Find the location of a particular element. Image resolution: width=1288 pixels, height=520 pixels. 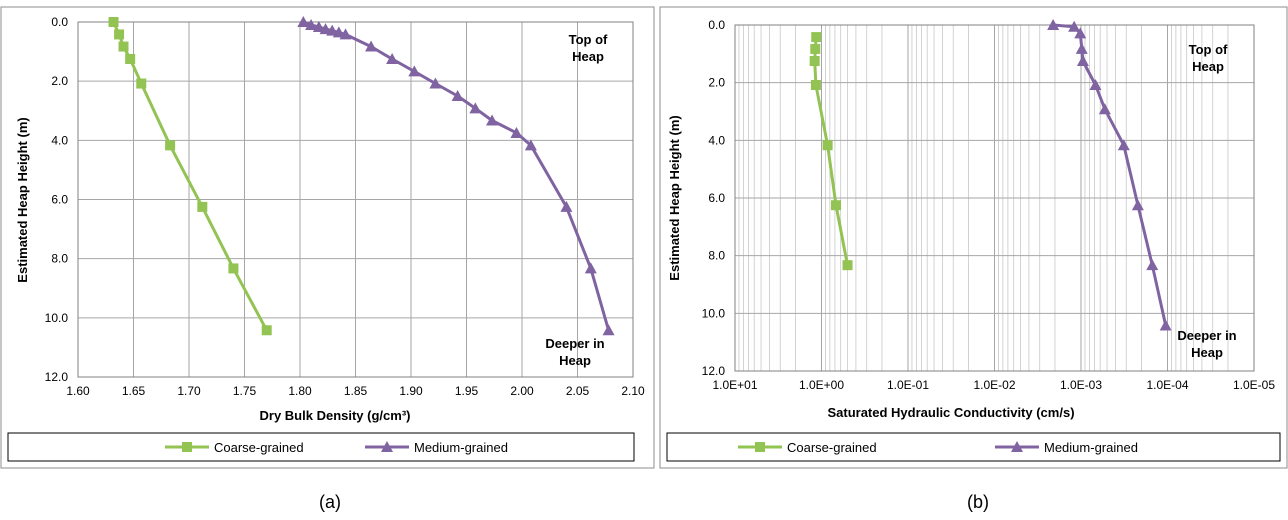

x-tick-label: 1.90 is located at coordinates (411, 391).